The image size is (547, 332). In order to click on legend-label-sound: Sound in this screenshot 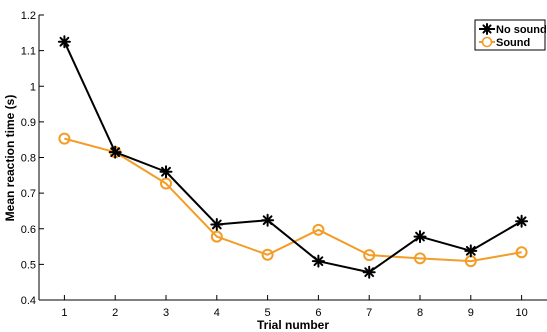, I will do `click(513, 43)`.